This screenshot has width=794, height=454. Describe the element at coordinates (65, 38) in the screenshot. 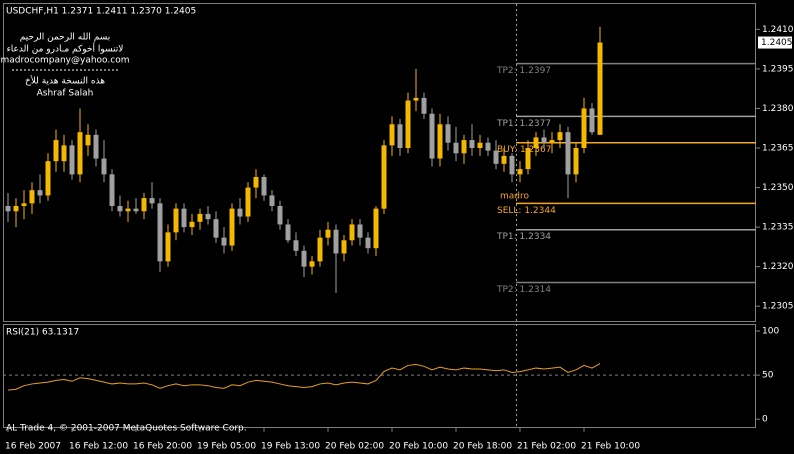

I see `note: بسم الله الرحمن الرحيم` at that location.